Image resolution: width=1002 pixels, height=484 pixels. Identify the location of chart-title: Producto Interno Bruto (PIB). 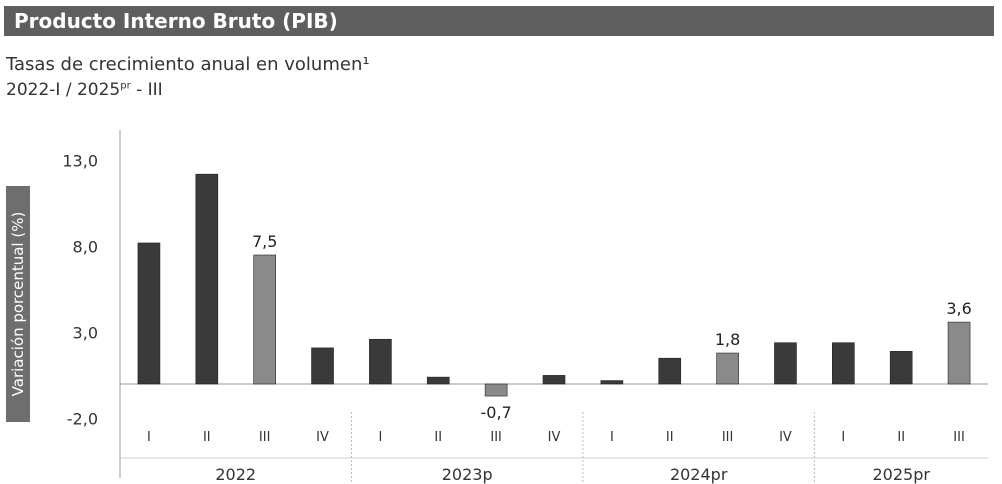
(176, 21).